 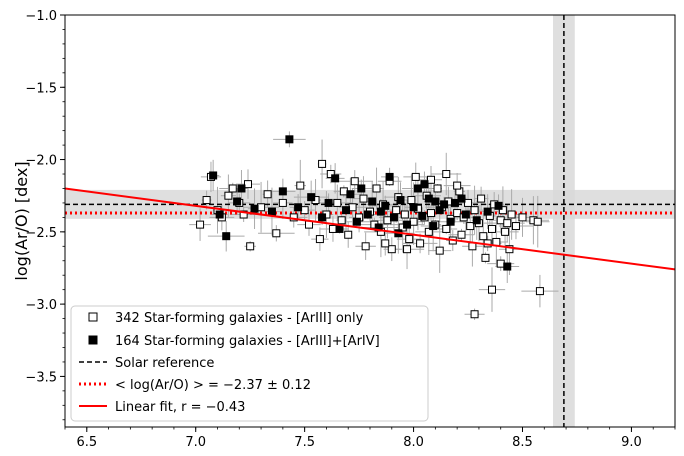 What do you see at coordinates (86, 442) in the screenshot?
I see `x-tick-label: 6.5` at bounding box center [86, 442].